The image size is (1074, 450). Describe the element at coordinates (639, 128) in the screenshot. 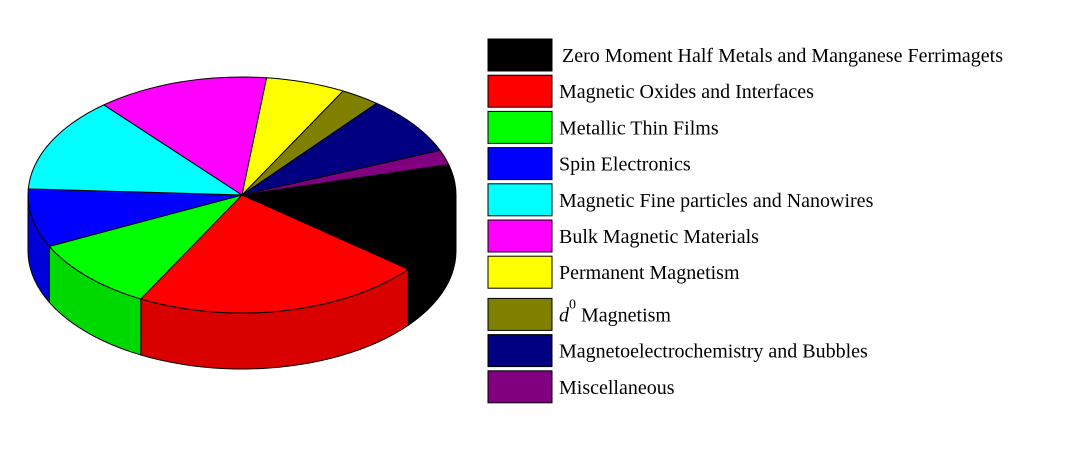

I see `legend-label: Metallic Thin Films` at that location.